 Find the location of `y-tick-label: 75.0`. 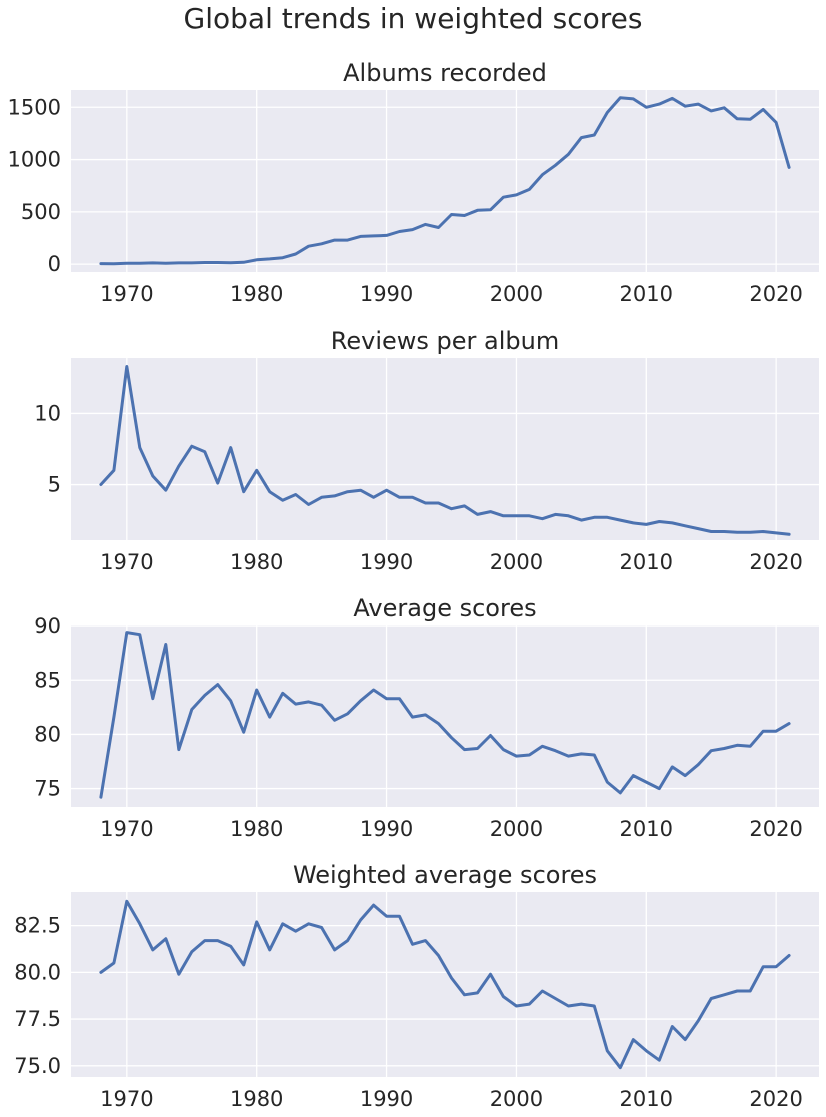

y-tick-label: 75.0 is located at coordinates (37, 1066).